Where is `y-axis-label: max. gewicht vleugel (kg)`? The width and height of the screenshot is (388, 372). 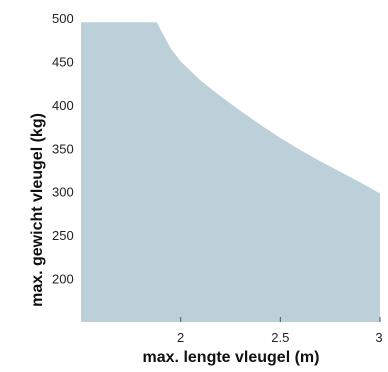
y-axis-label: max. gewicht vleugel (kg) is located at coordinates (37, 210).